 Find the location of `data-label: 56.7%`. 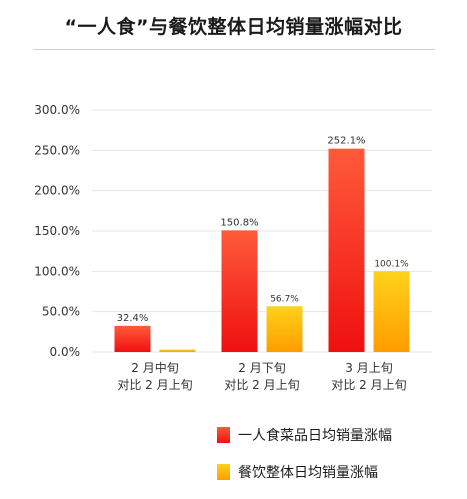

data-label: 56.7% is located at coordinates (284, 299).